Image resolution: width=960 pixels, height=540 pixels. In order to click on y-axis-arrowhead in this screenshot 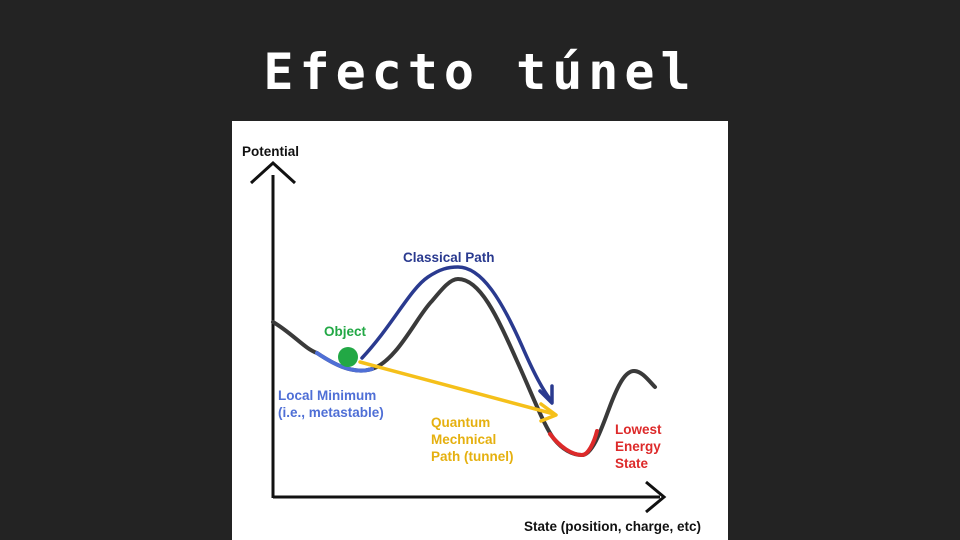, I will do `click(273, 172)`.